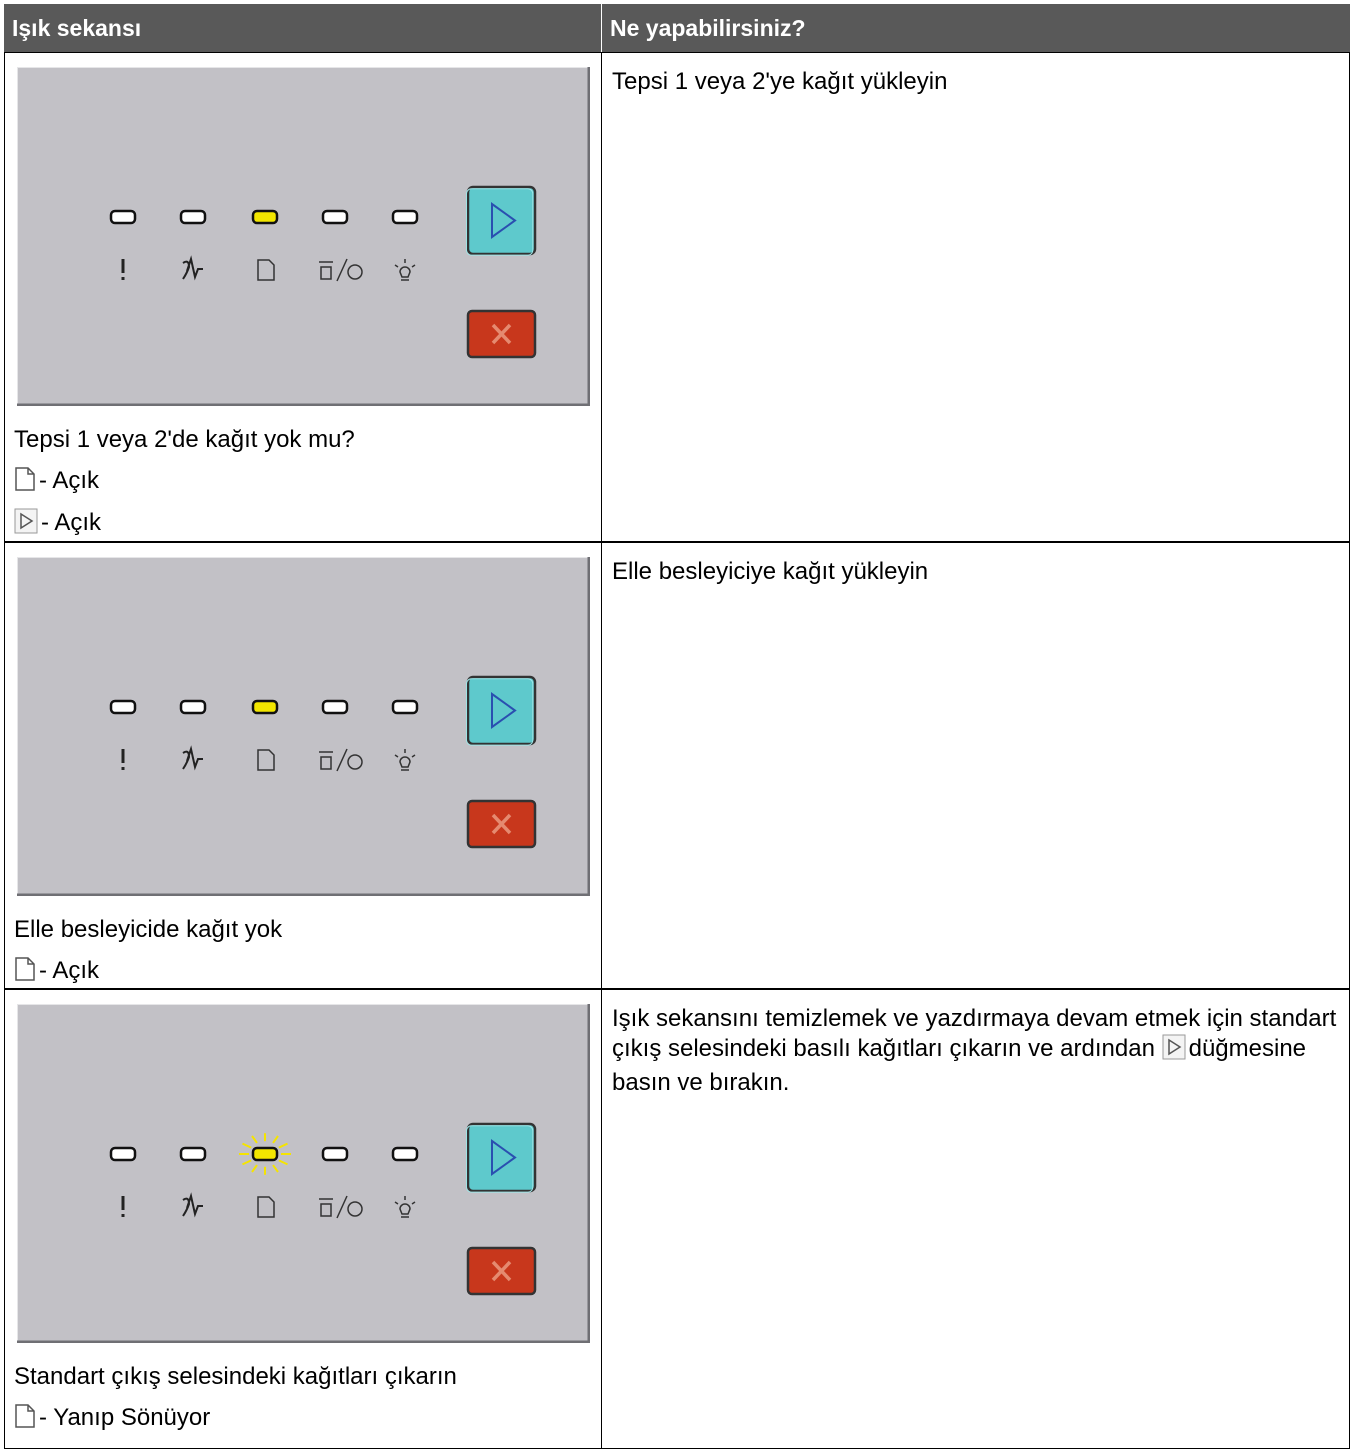  Describe the element at coordinates (977, 82) in the screenshot. I see `action-text: Tepsi 1 veya 2'ye kağıt yükleyin` at that location.